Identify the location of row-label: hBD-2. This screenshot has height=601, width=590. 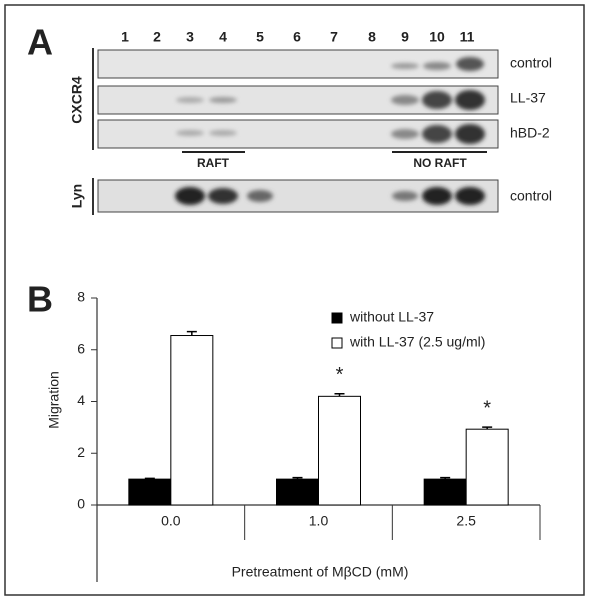
(530, 133).